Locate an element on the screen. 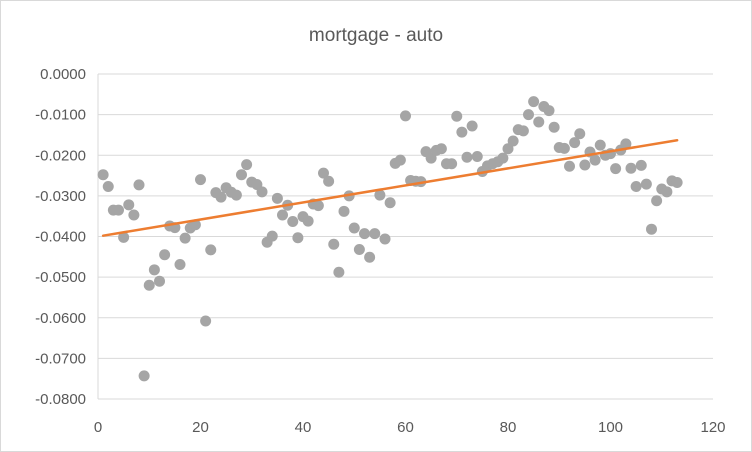  x-tick-label: 100 is located at coordinates (610, 427).